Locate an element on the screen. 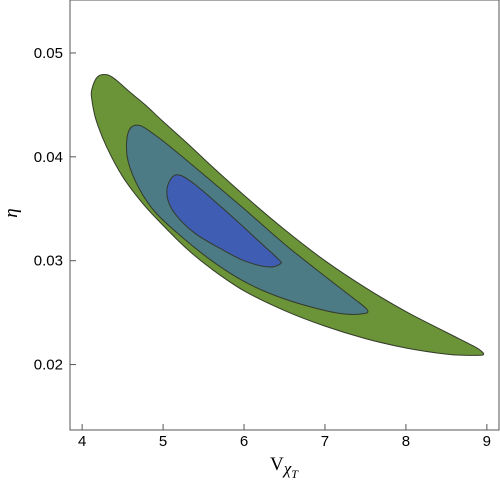 This screenshot has height=483, width=500. x-axis-ticks: 4 5 6 7 8 9 is located at coordinates (284, 437).